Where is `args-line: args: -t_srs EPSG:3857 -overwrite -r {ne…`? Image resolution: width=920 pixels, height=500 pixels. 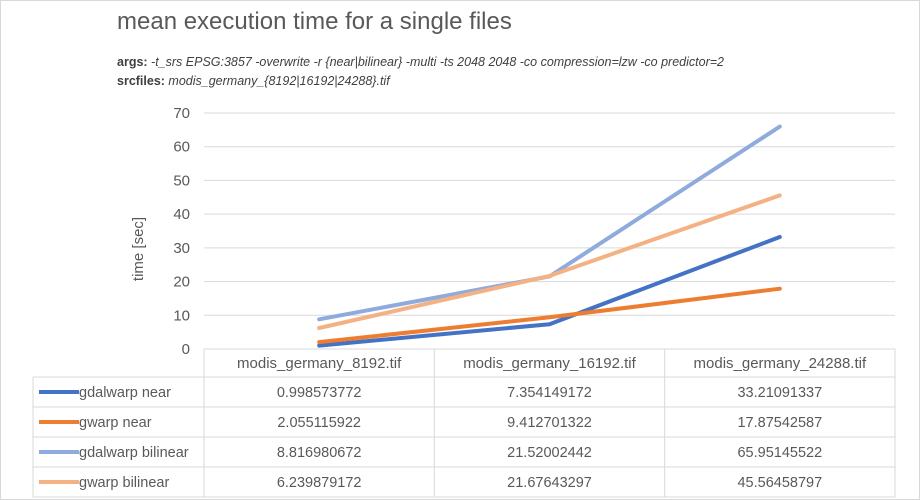 args-line: args: -t_srs EPSG:3857 -overwrite -r {ne… is located at coordinates (420, 62).